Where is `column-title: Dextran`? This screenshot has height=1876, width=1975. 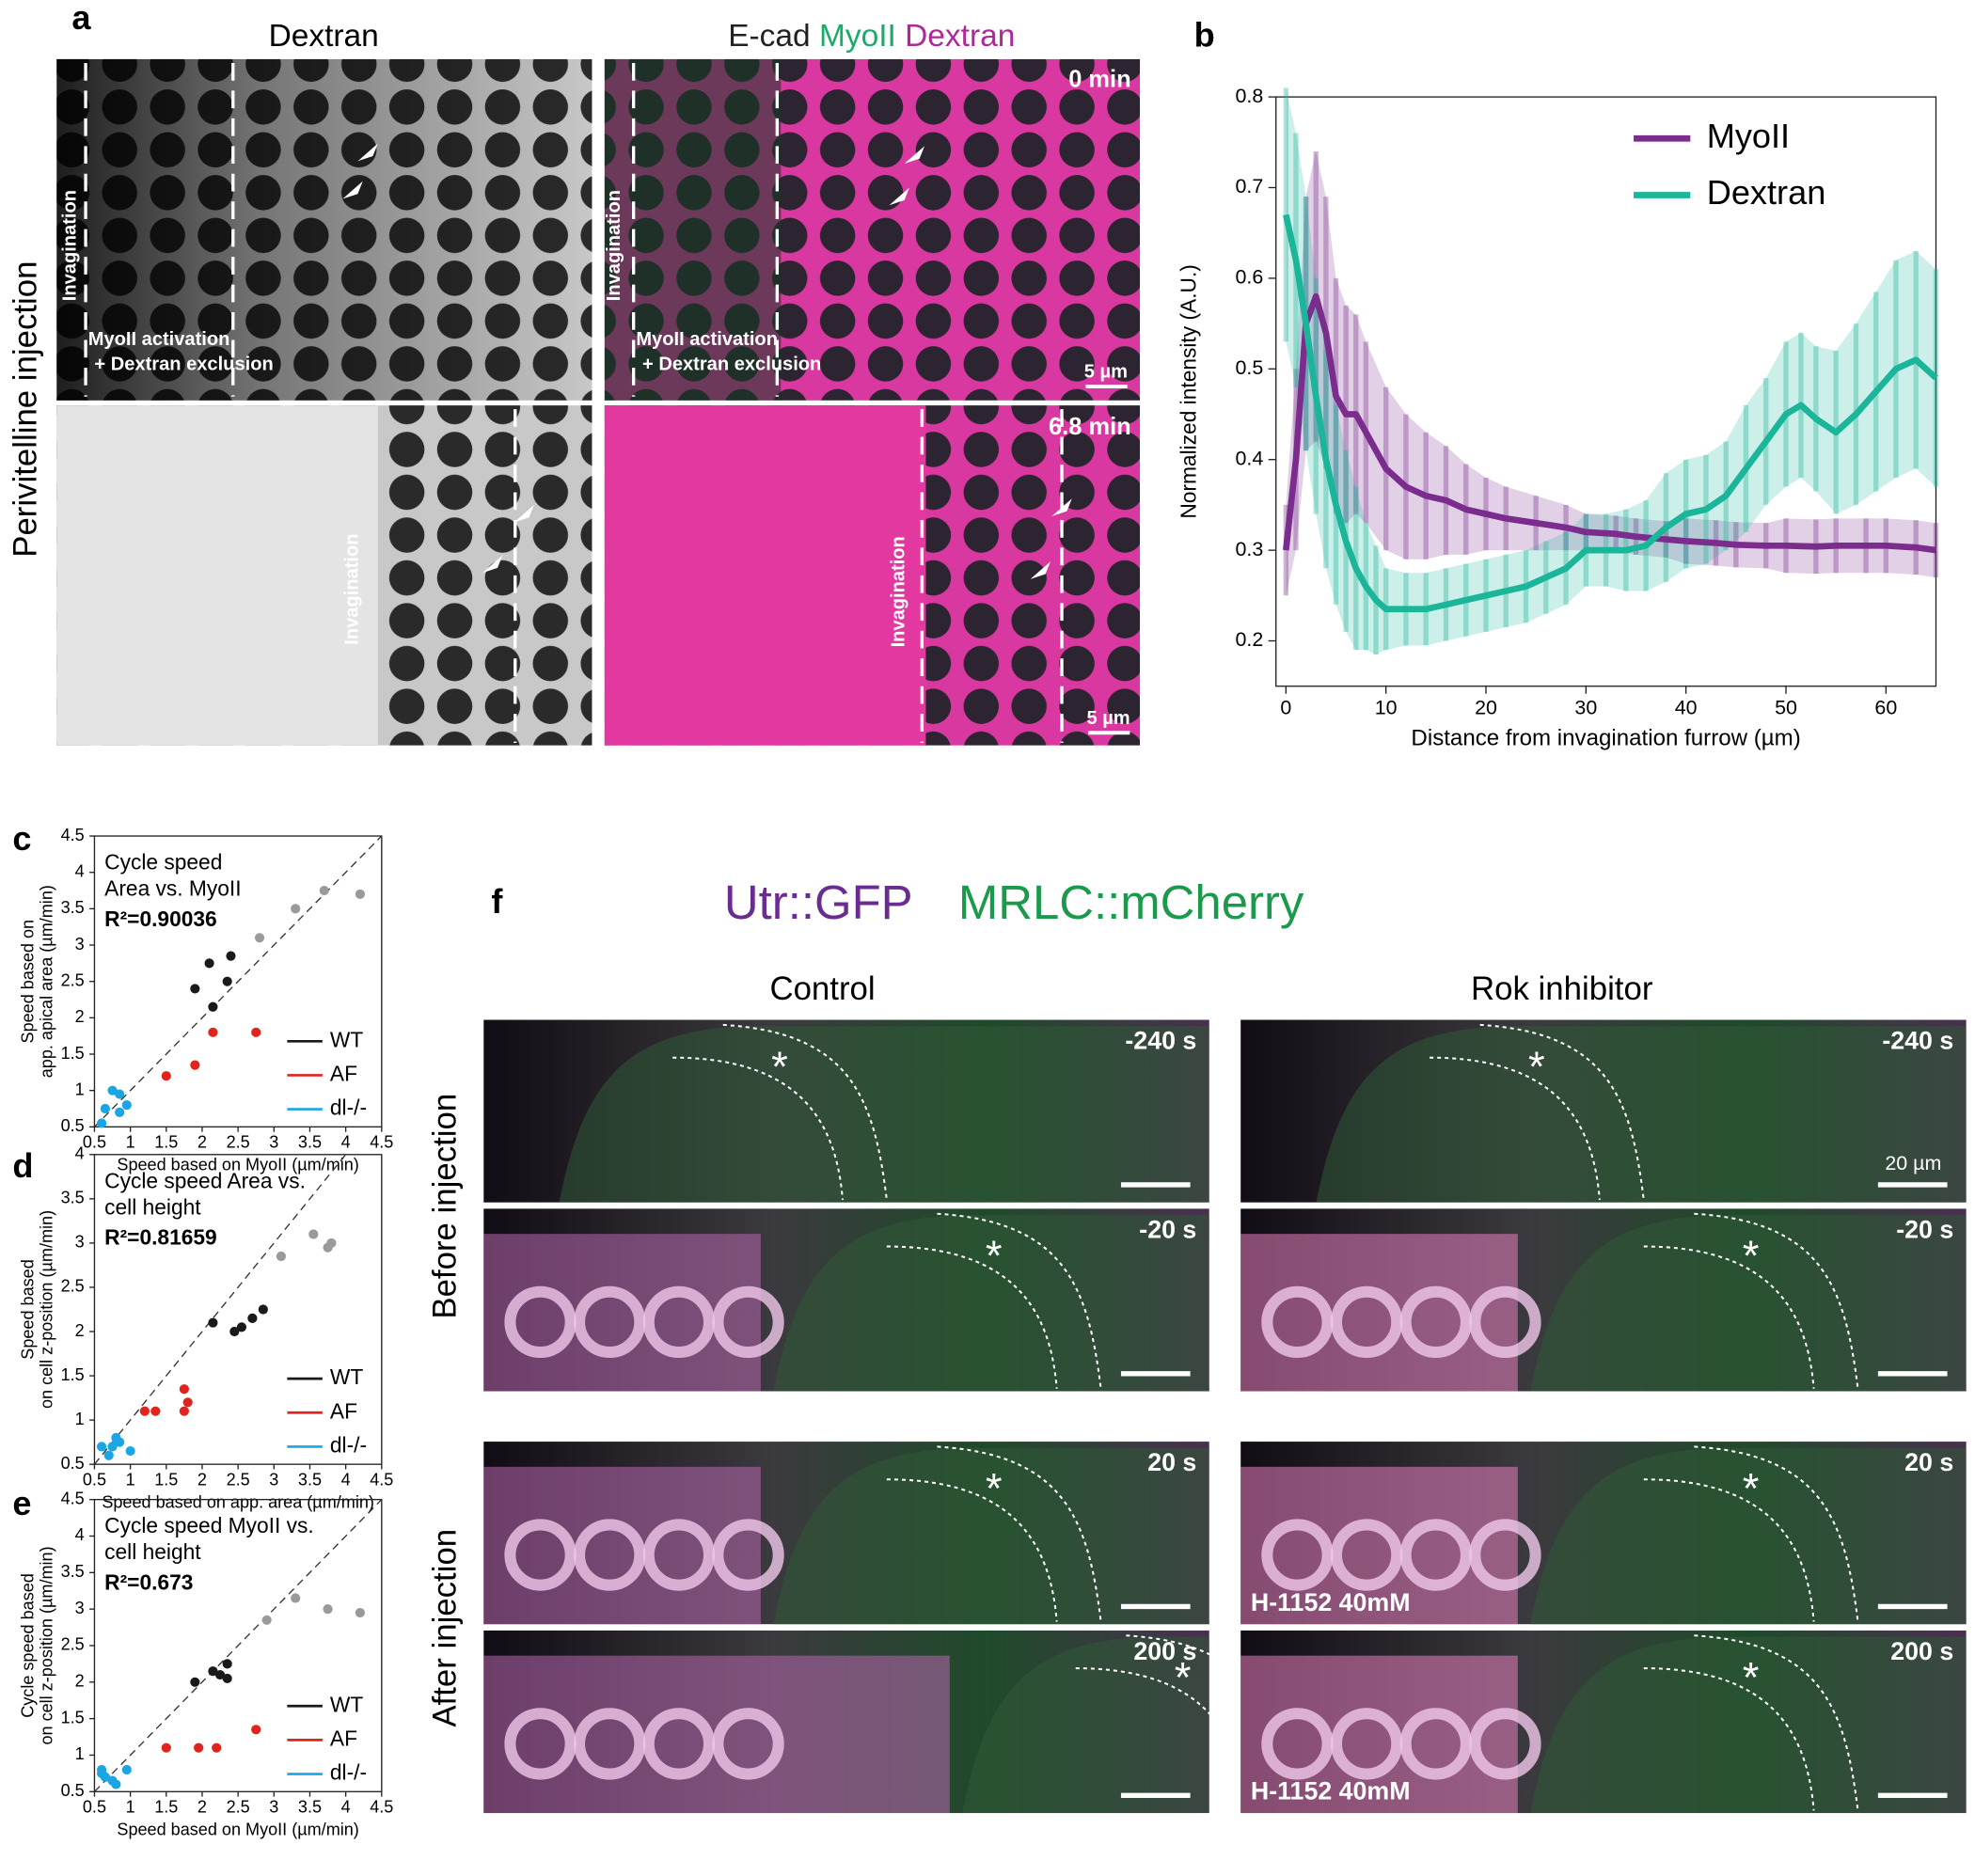 column-title: Dextran is located at coordinates (324, 36).